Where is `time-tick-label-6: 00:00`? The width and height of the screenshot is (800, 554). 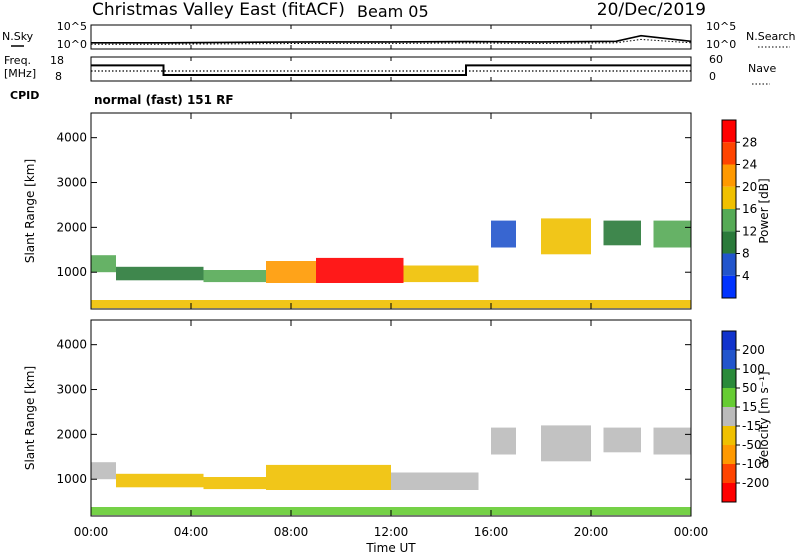
time-tick-label-6: 00:00 is located at coordinates (691, 532).